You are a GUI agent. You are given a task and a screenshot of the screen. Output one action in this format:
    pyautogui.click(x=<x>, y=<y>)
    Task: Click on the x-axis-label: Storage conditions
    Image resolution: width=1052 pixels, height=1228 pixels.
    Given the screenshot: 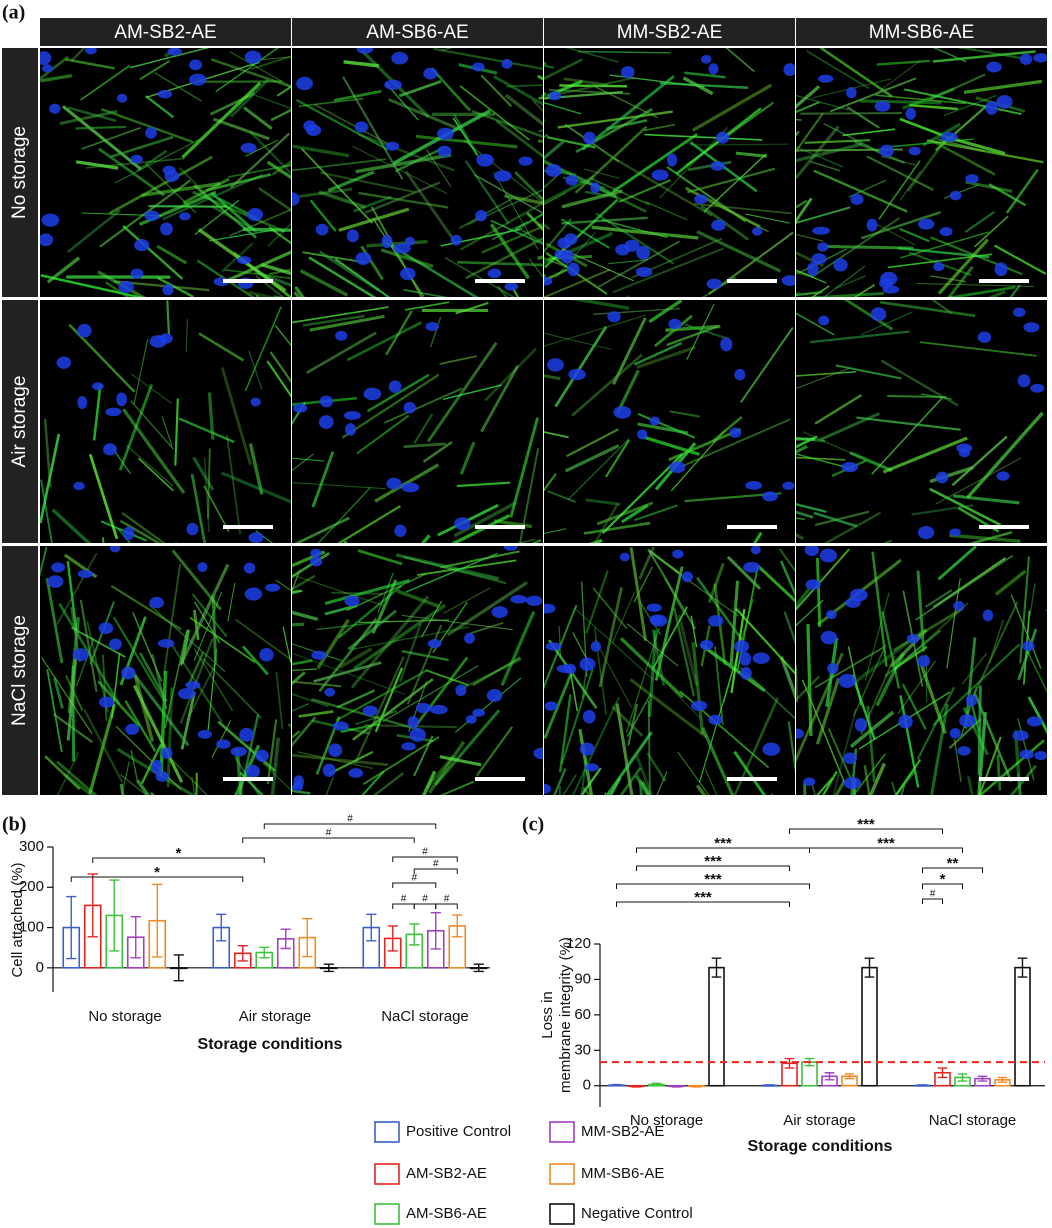 What is the action you would take?
    pyautogui.click(x=270, y=1044)
    